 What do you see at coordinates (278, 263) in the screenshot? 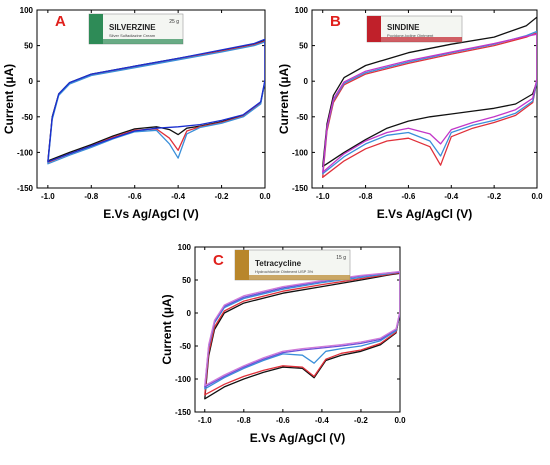
I see `product-name: Tetracycline` at bounding box center [278, 263].